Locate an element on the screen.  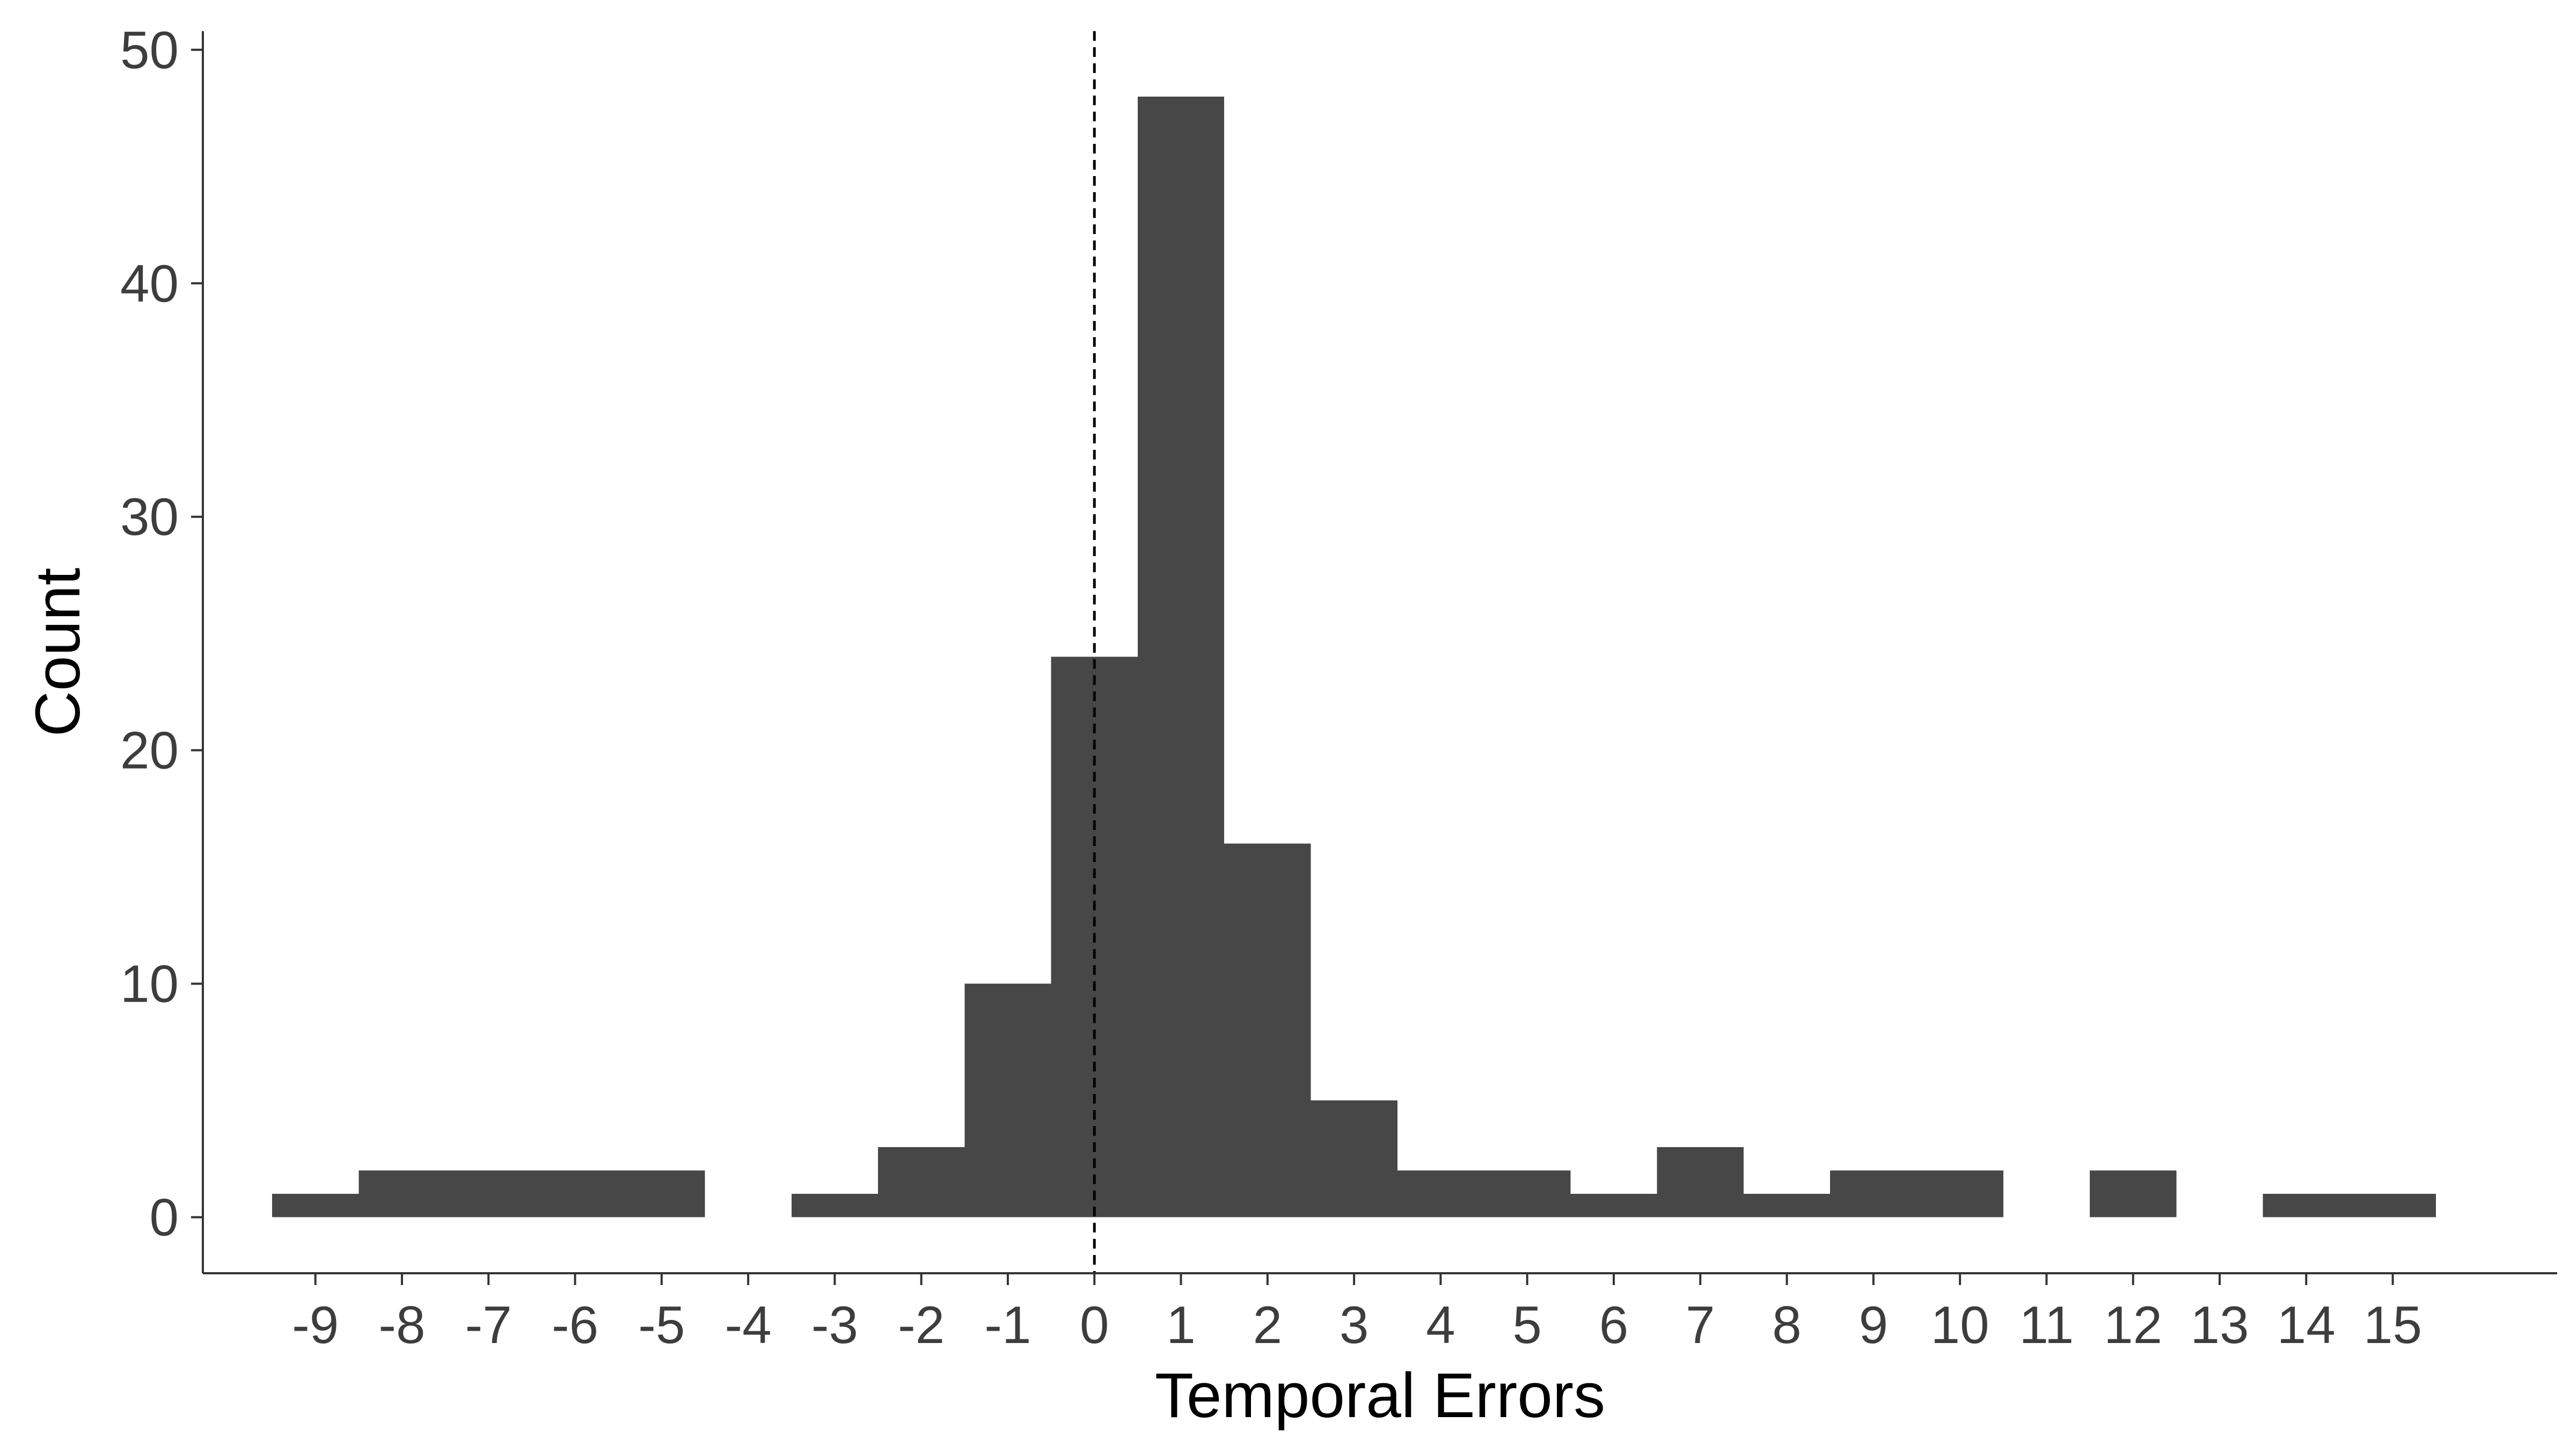
x-tick-label: 7 is located at coordinates (1700, 1324).